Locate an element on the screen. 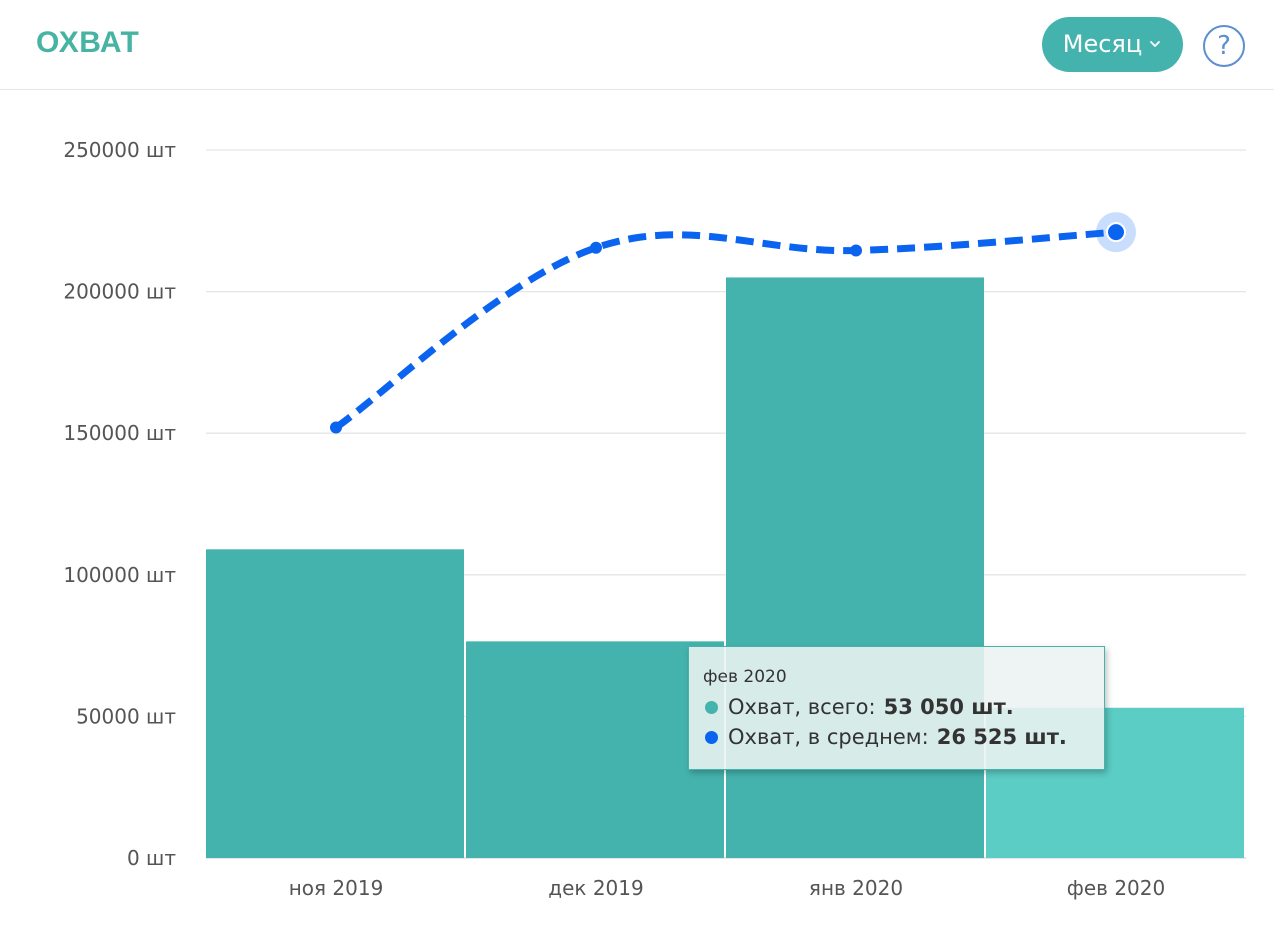 The width and height of the screenshot is (1274, 943). tooltip-row-average: Охват, в среднем: 26 525 шт. is located at coordinates (886, 737).